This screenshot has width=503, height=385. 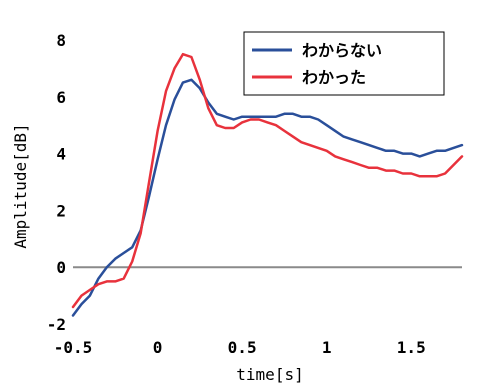 I want to click on x-axis-label: time[s], so click(x=269, y=374).